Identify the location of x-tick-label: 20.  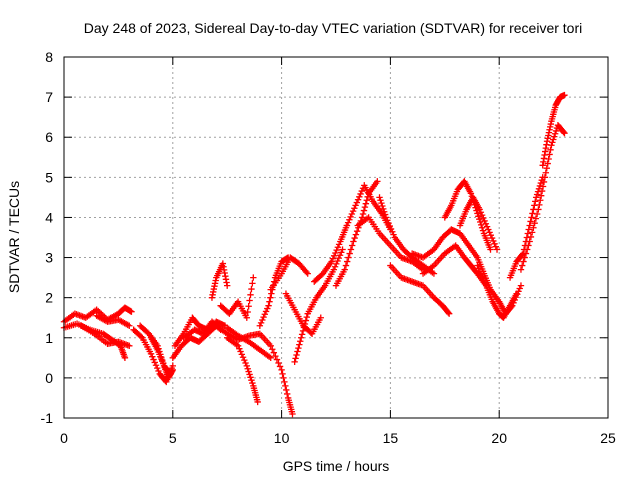
(499, 438).